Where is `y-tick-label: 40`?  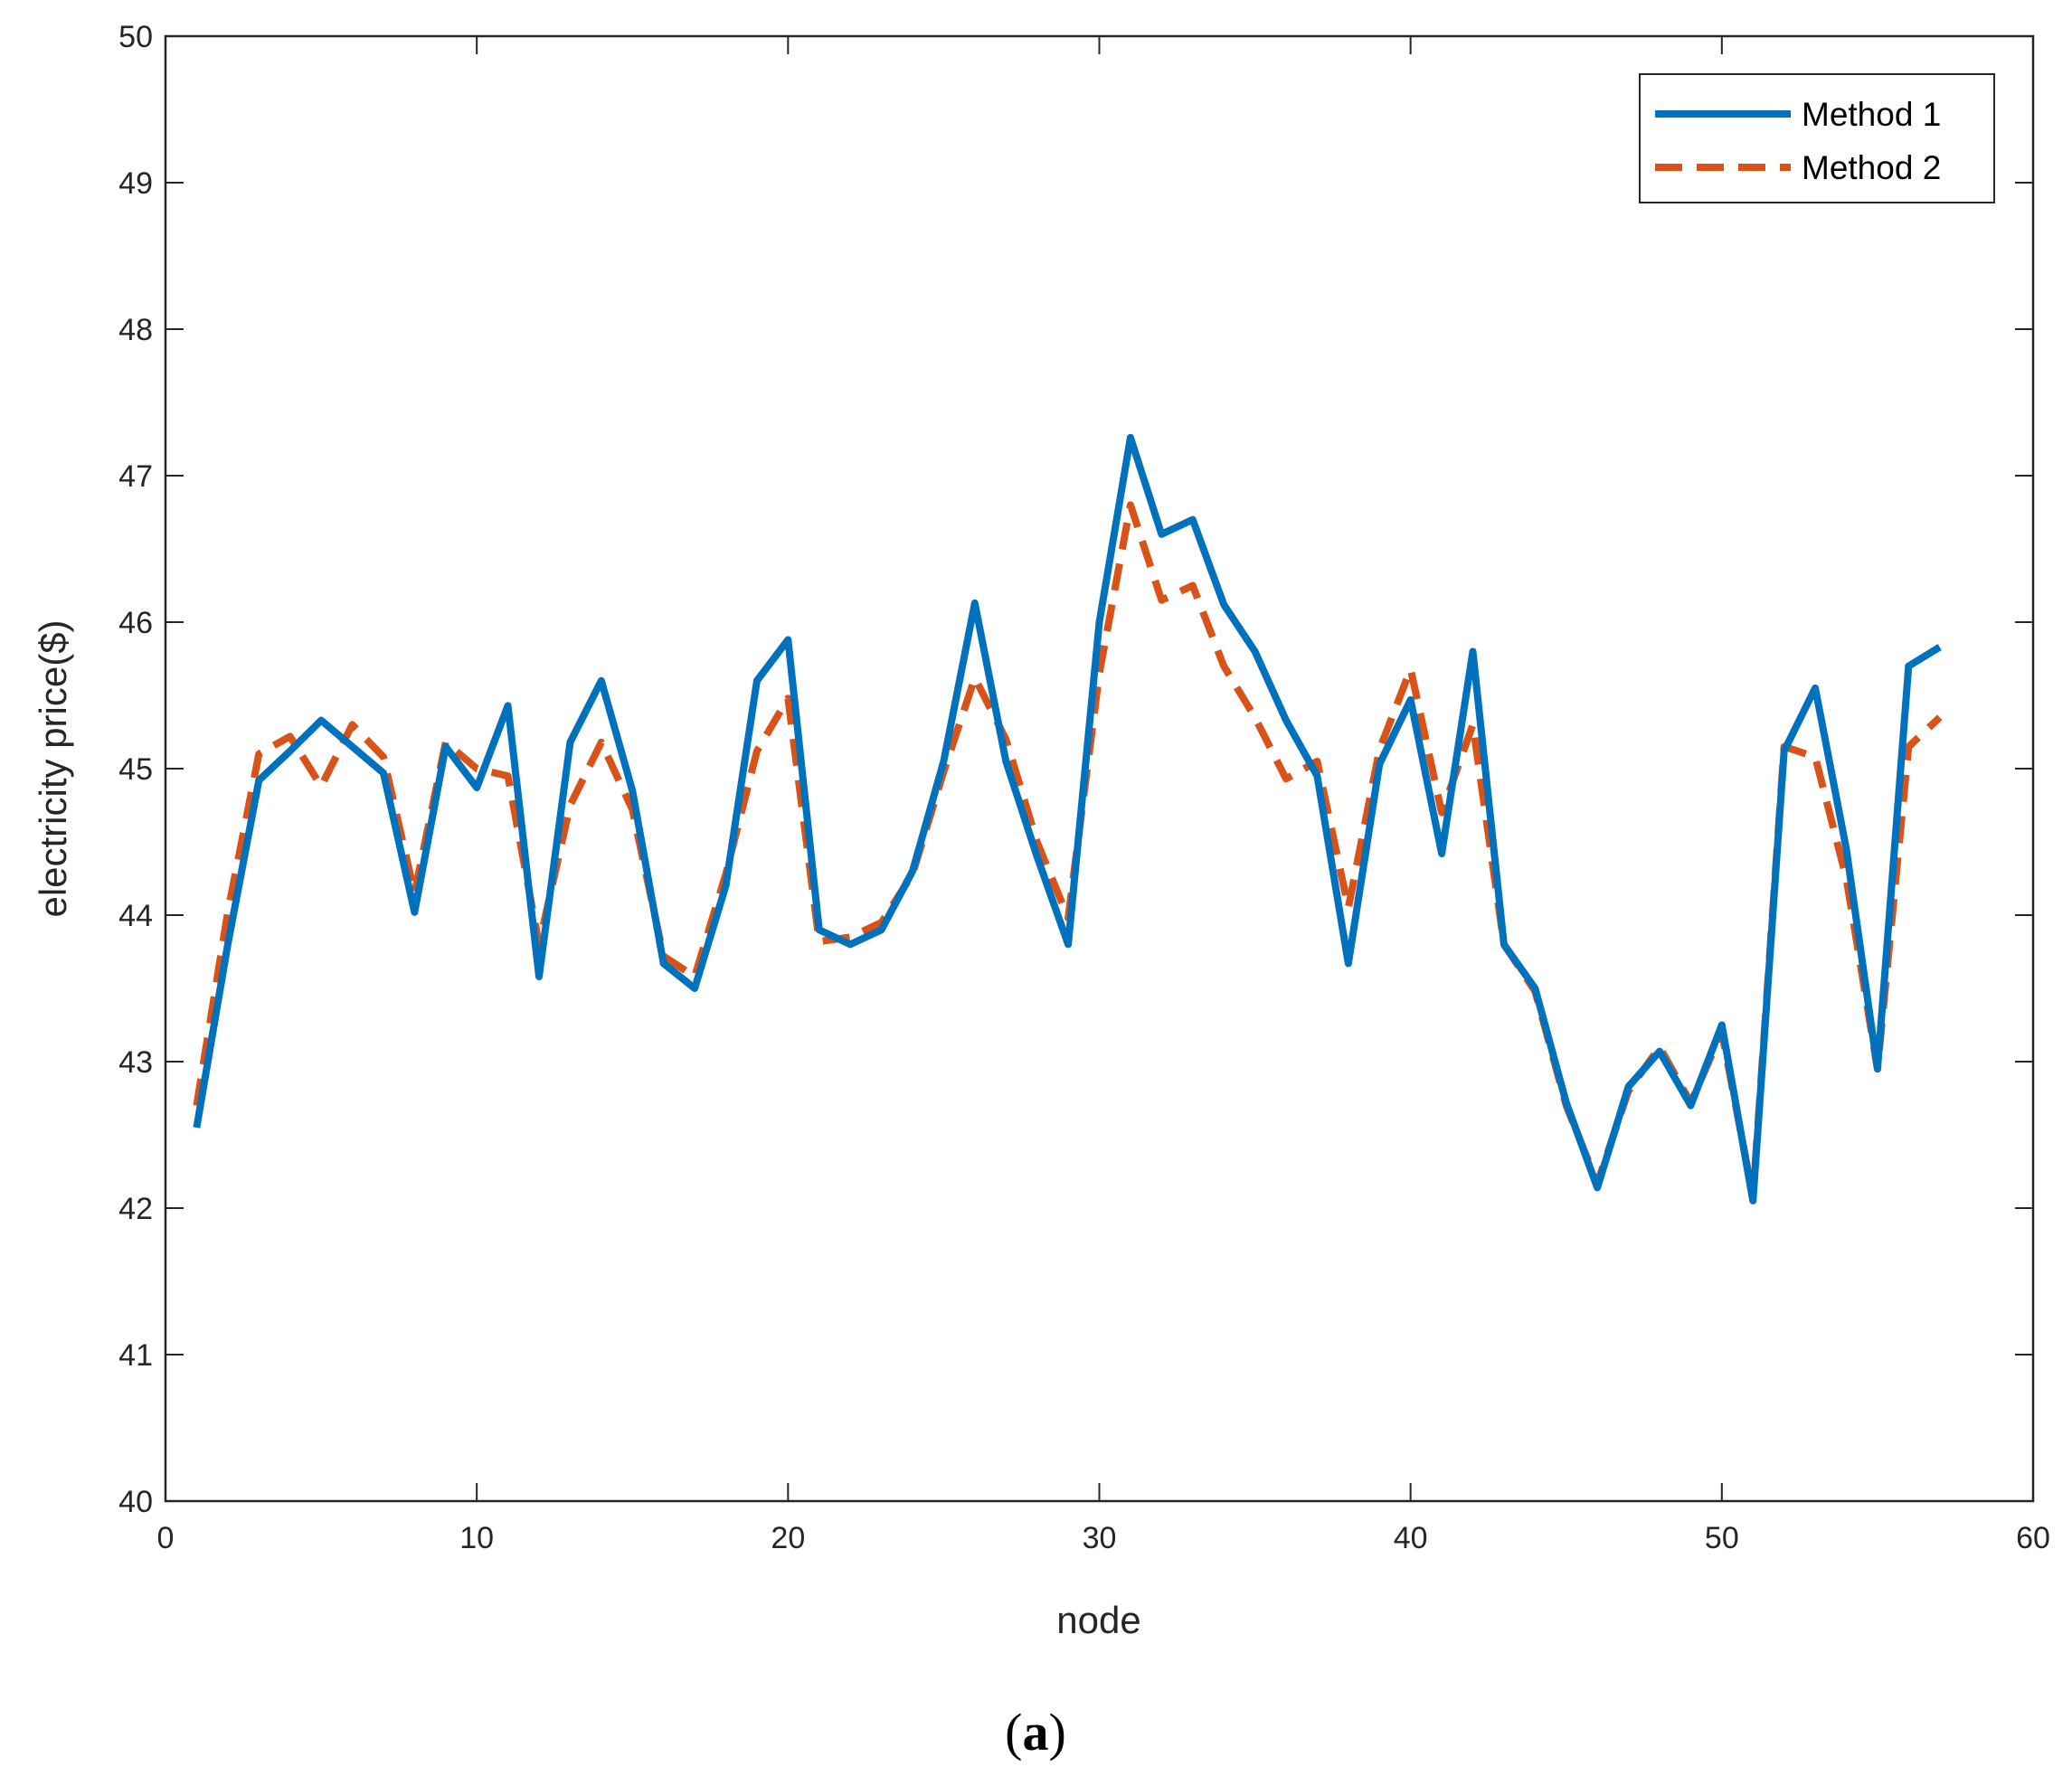 y-tick-label: 40 is located at coordinates (135, 1502).